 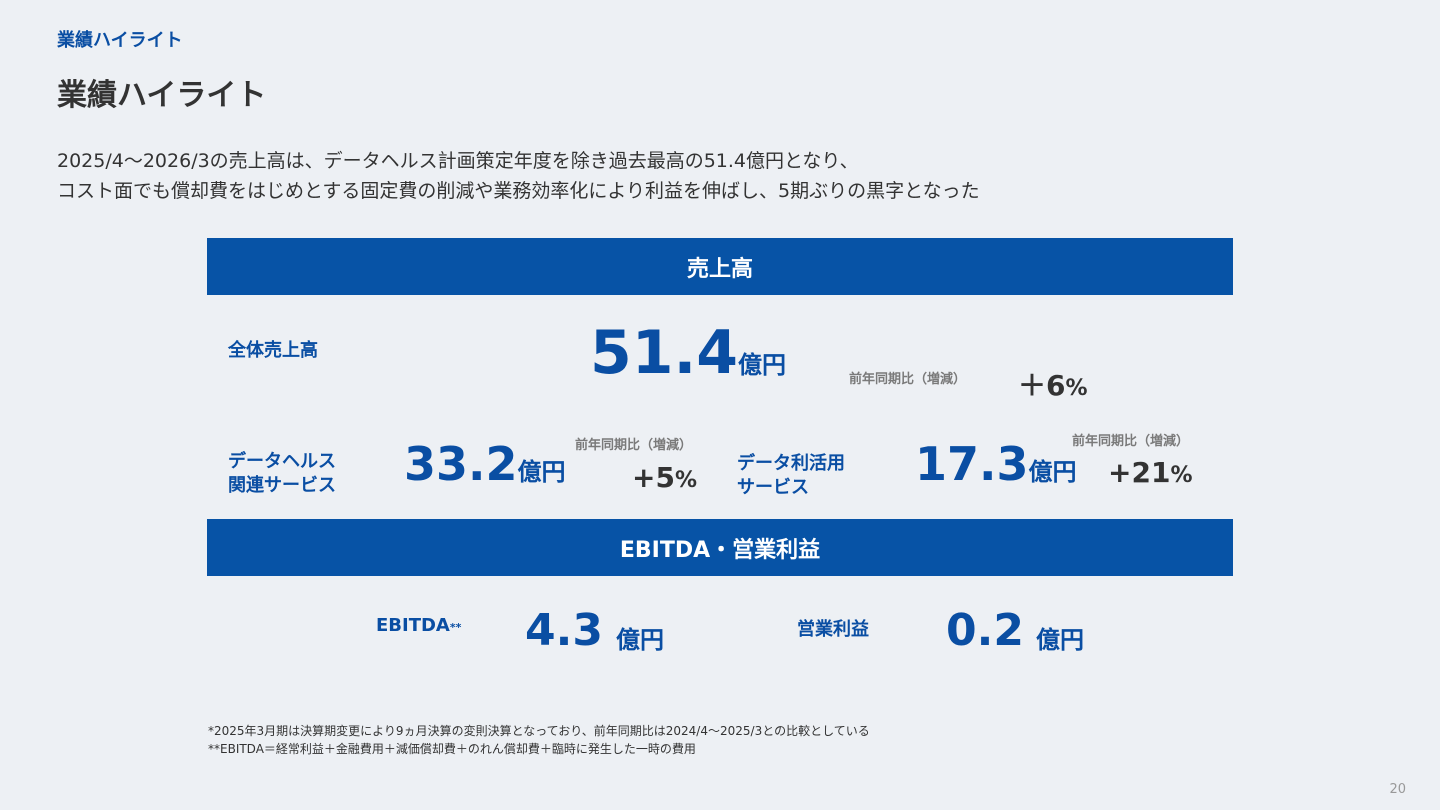 What do you see at coordinates (634, 445) in the screenshot?
I see `datahealth-yoy-label: 前年同期比（増減）` at bounding box center [634, 445].